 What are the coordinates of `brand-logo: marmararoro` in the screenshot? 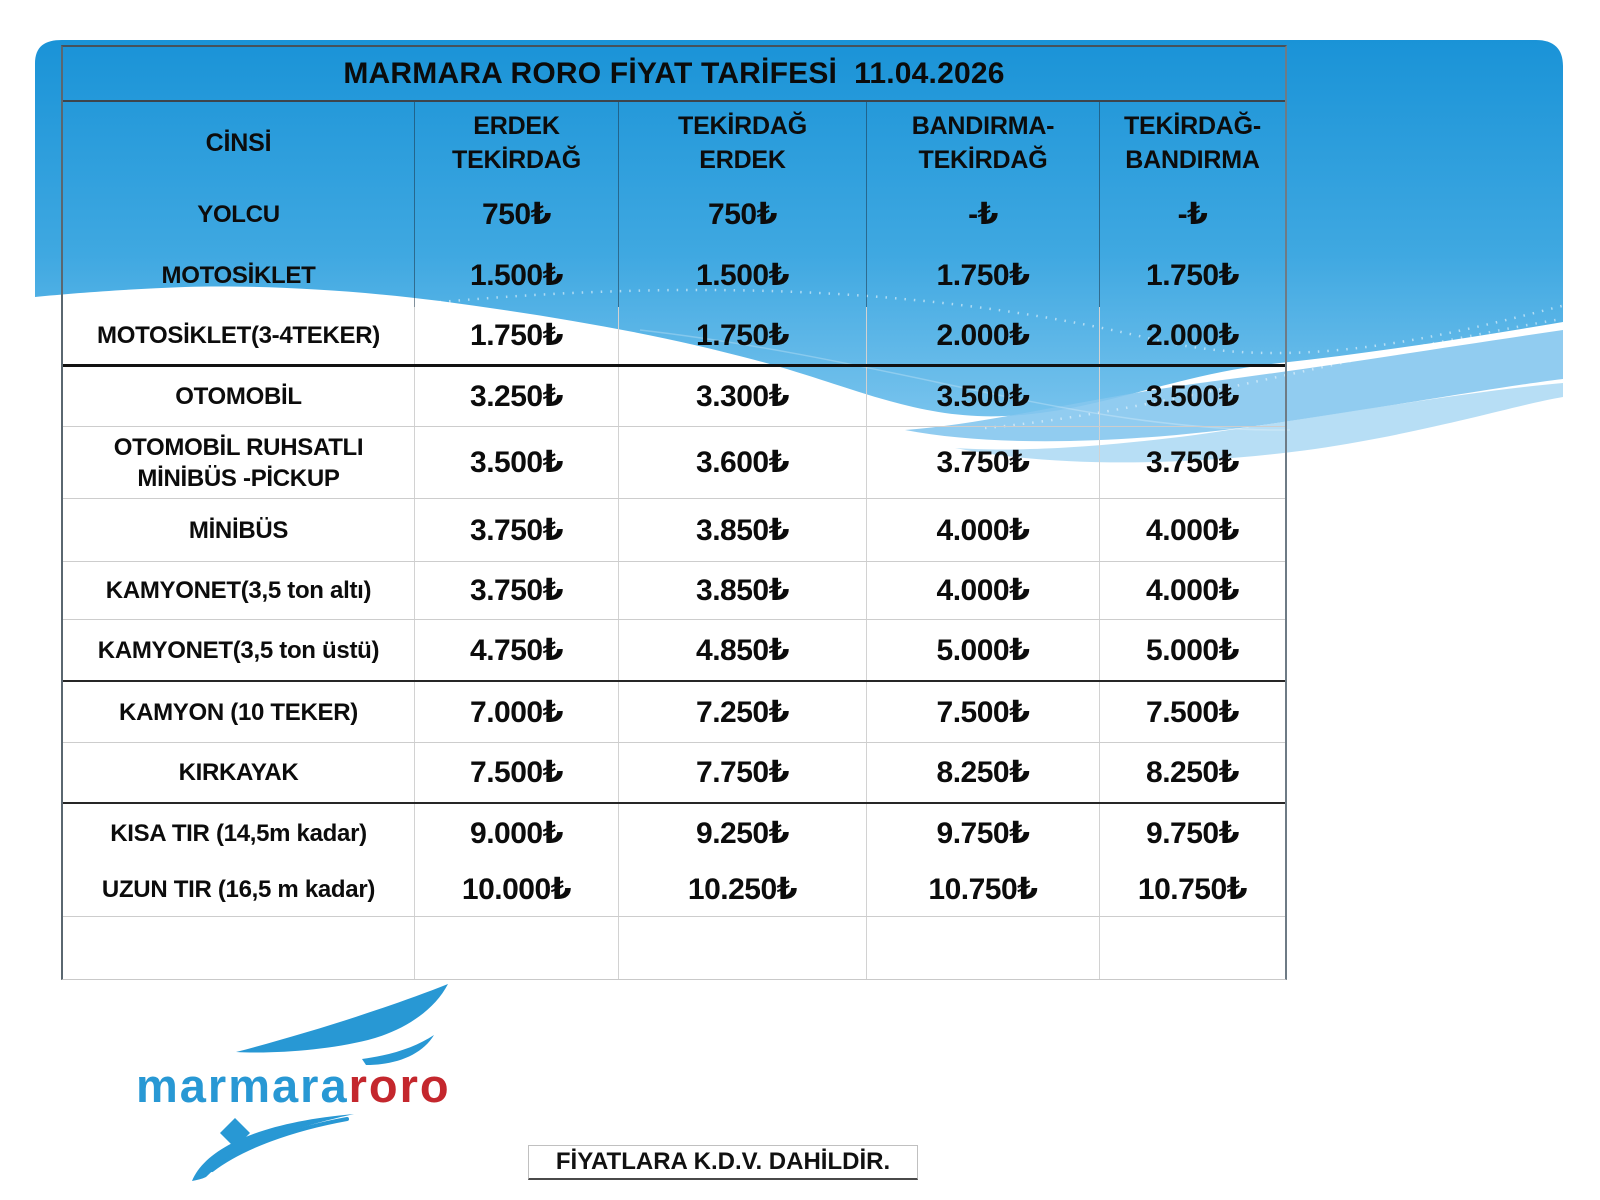 It's located at (293, 1082).